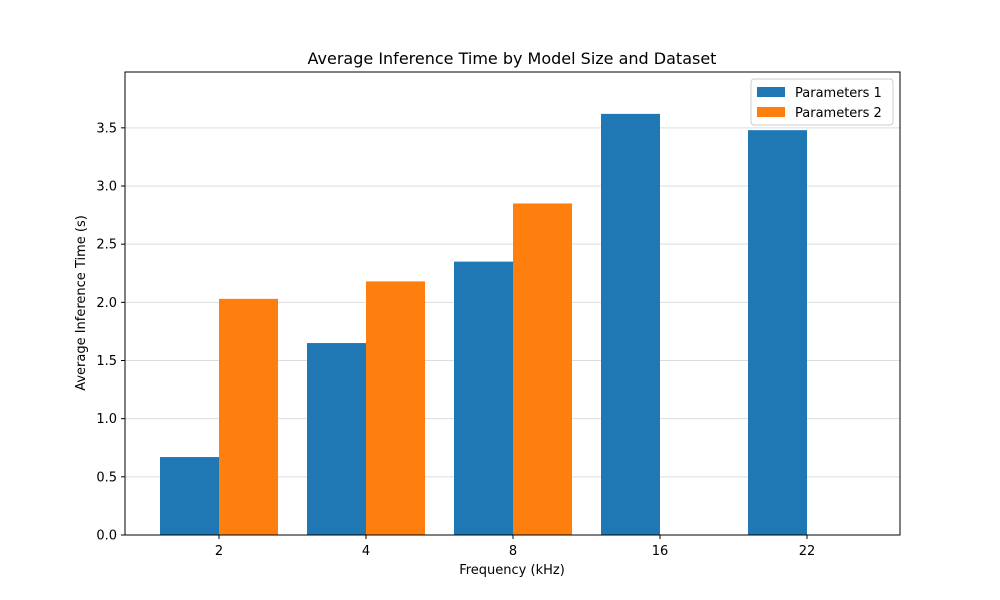 This screenshot has width=1000, height=600. I want to click on x-axis: 2 4 8 16 22, so click(515, 547).